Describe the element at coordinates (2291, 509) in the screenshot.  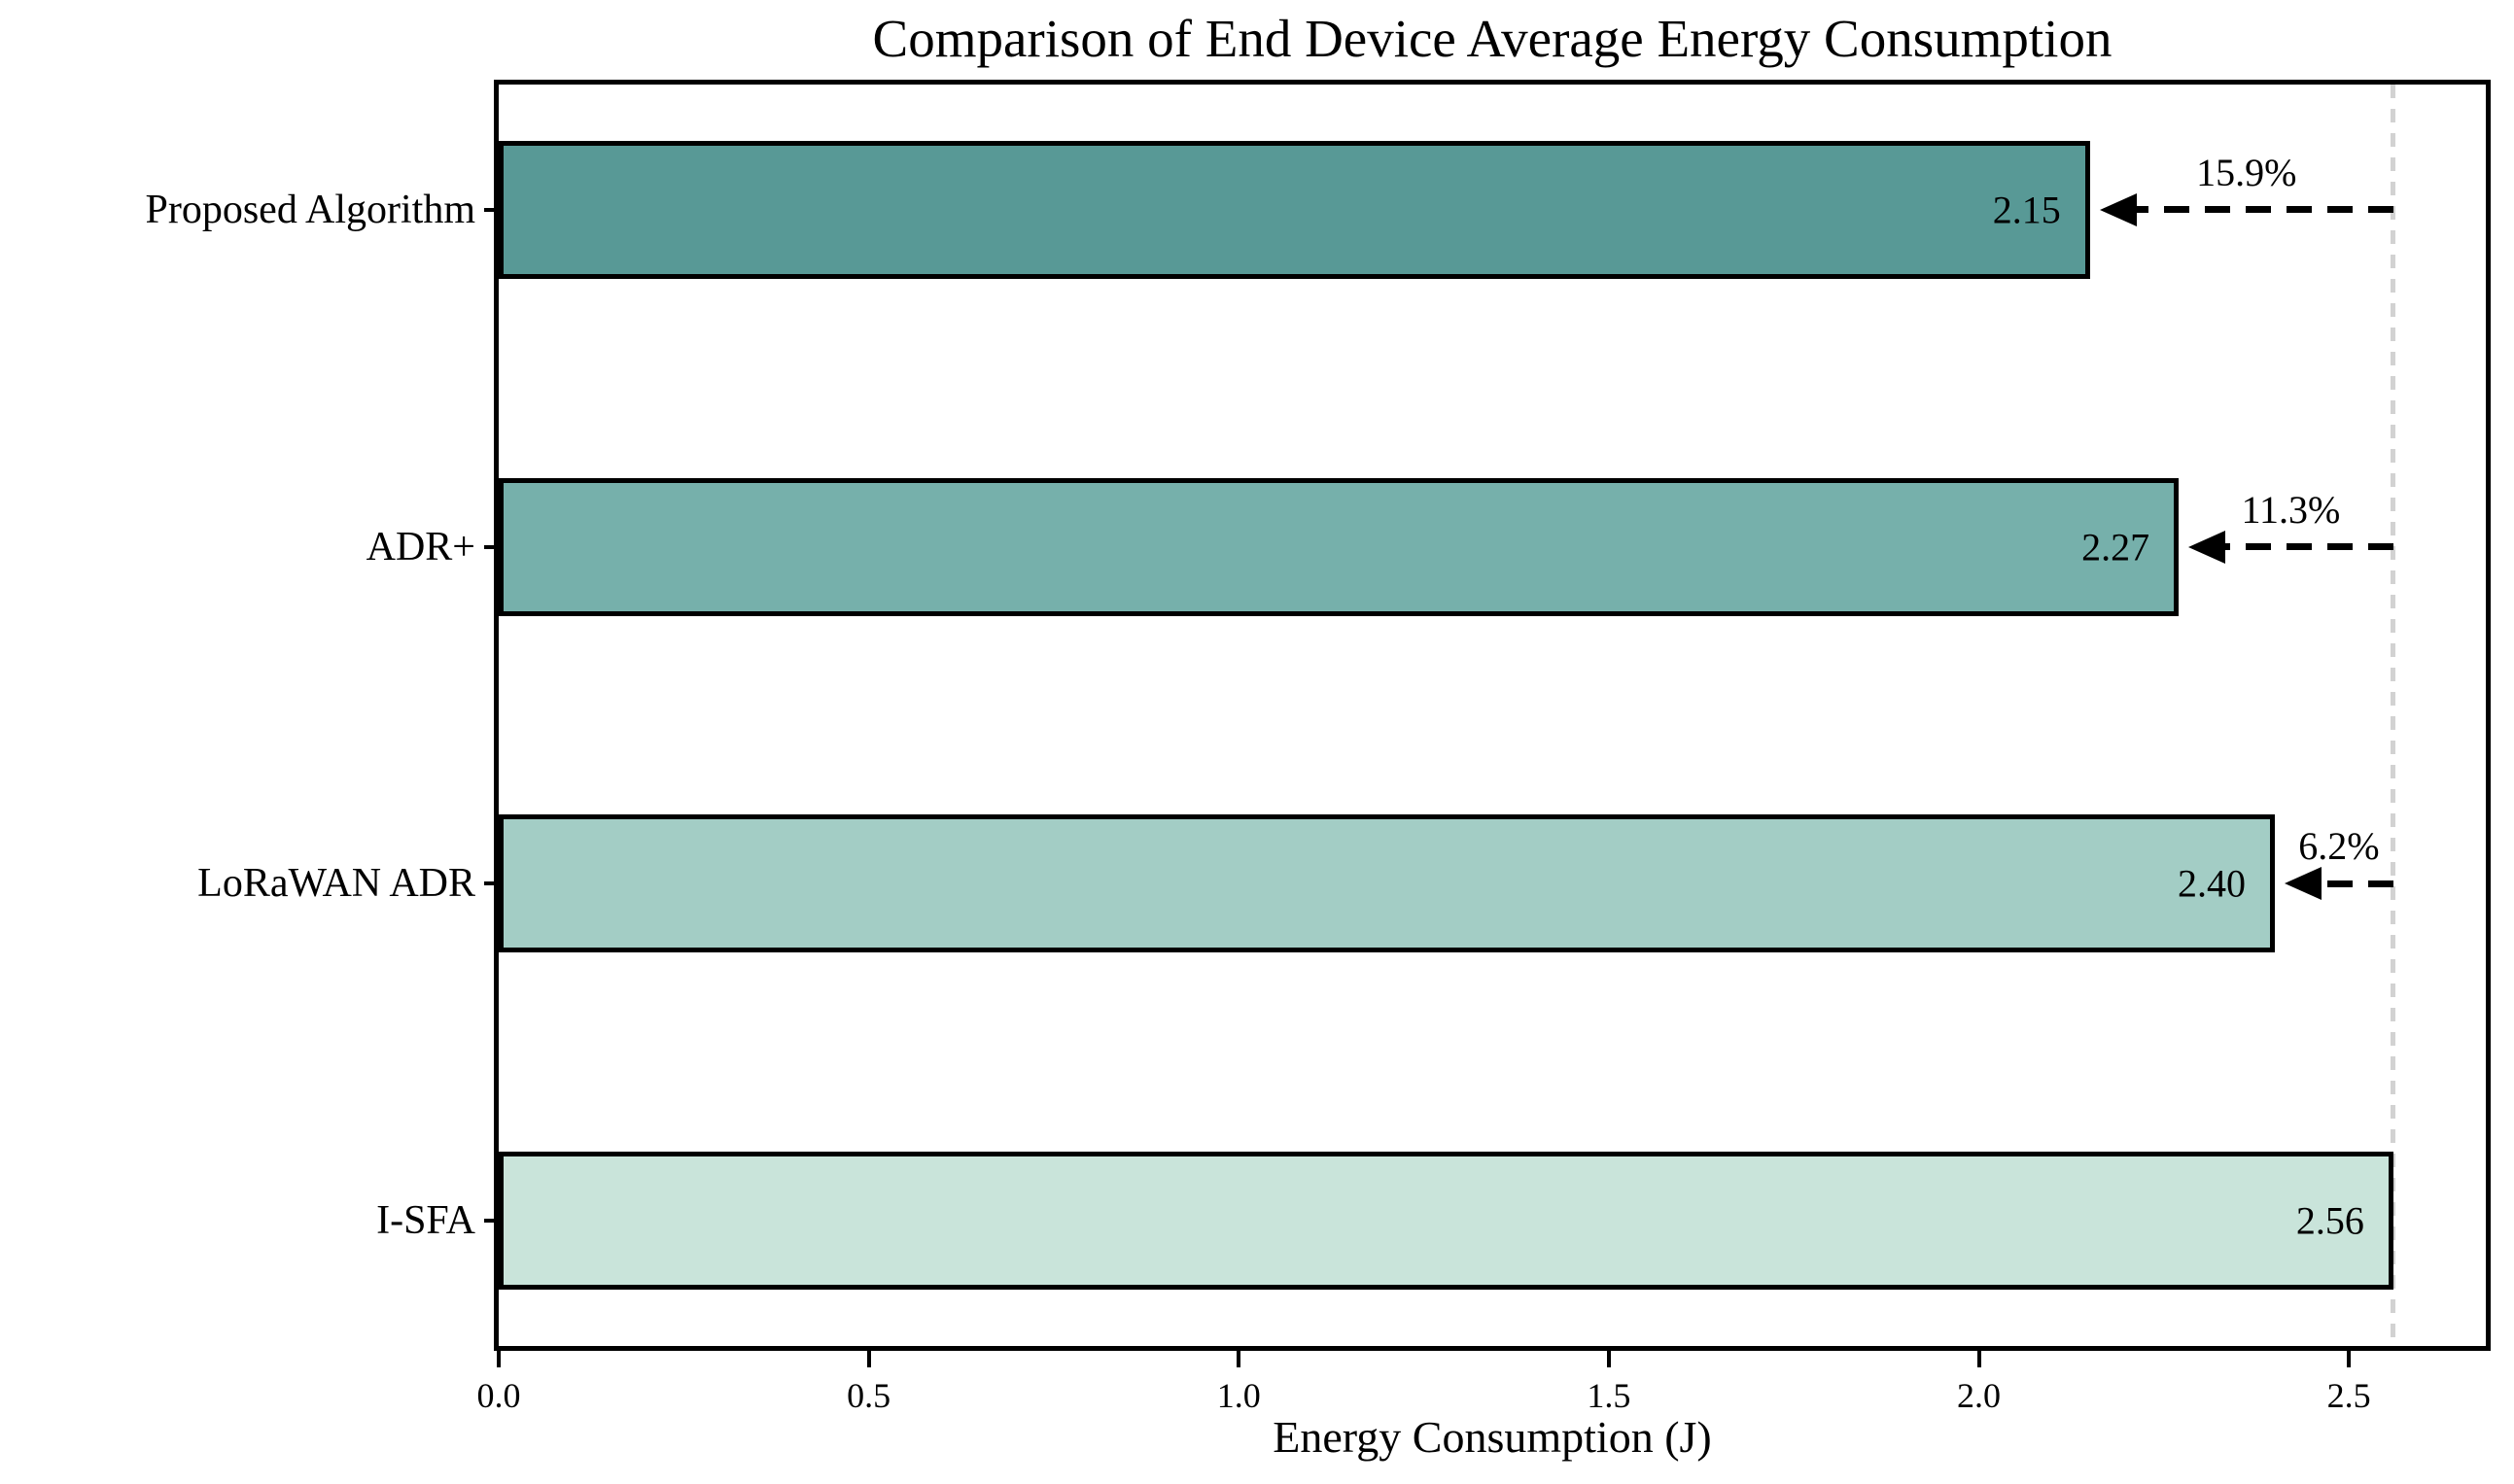
I see `annotation-pct-label: 11.3%` at that location.